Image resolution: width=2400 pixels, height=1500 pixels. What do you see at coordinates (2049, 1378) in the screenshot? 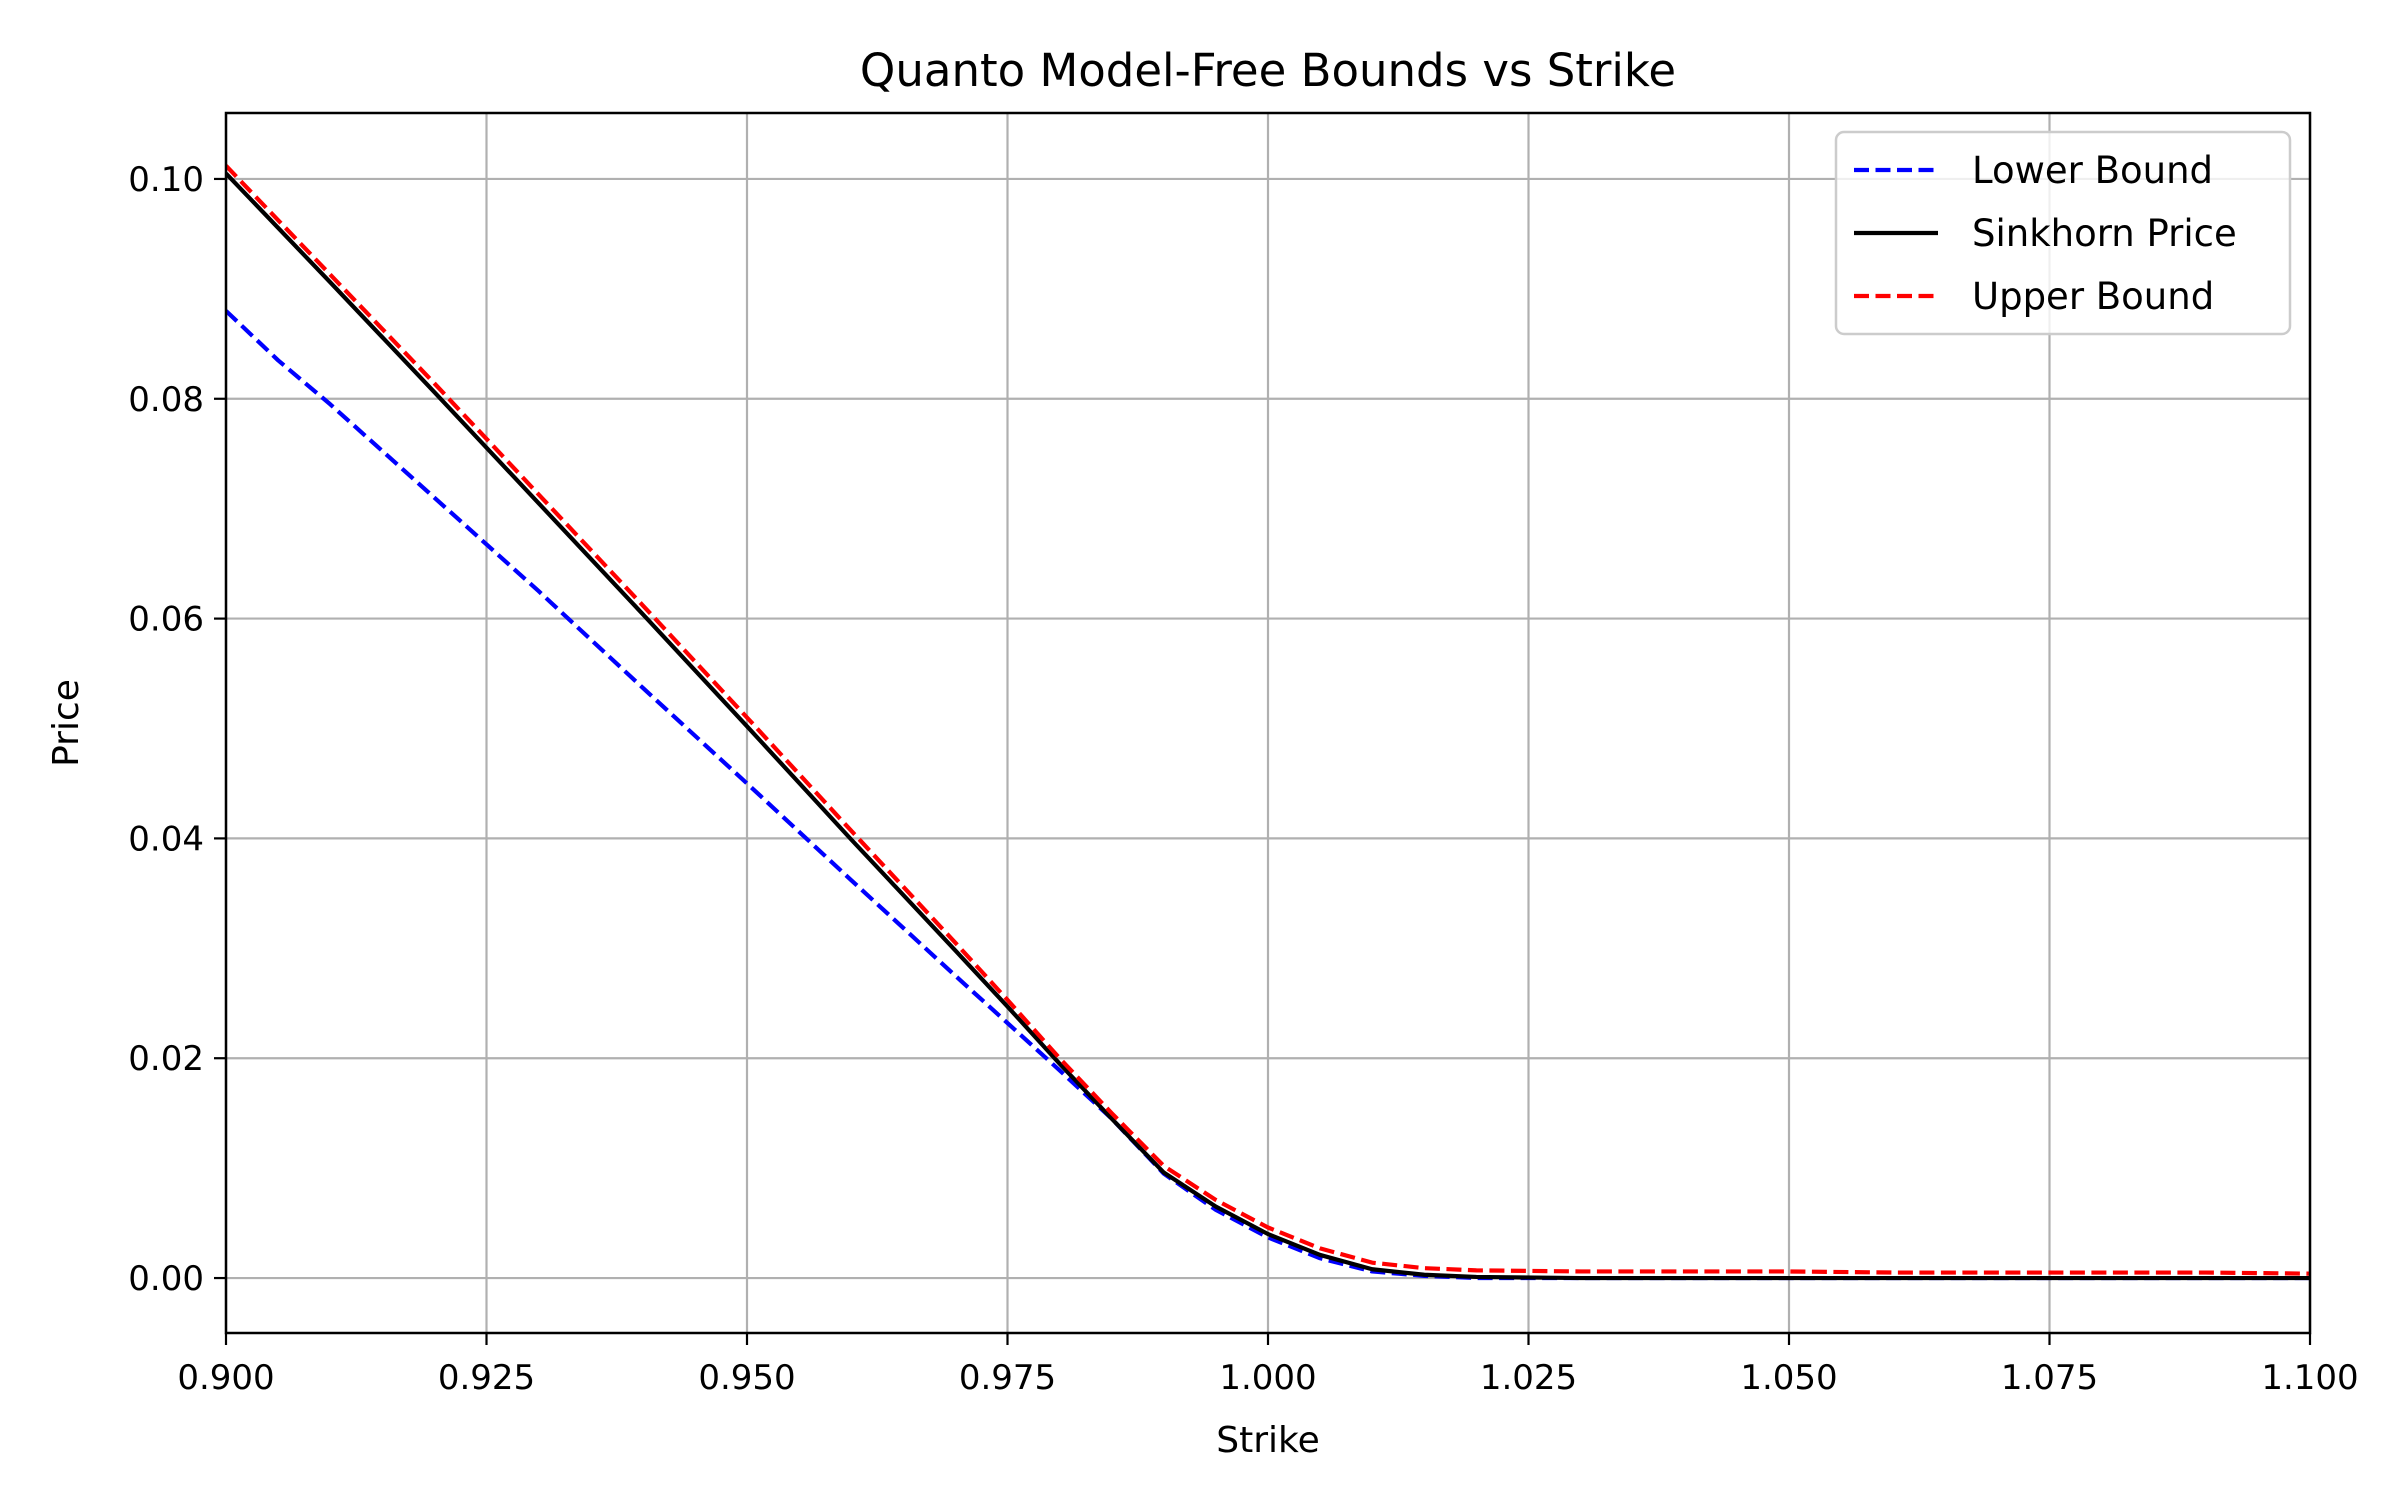
I see `x-tick-label: 1.075` at bounding box center [2049, 1378].